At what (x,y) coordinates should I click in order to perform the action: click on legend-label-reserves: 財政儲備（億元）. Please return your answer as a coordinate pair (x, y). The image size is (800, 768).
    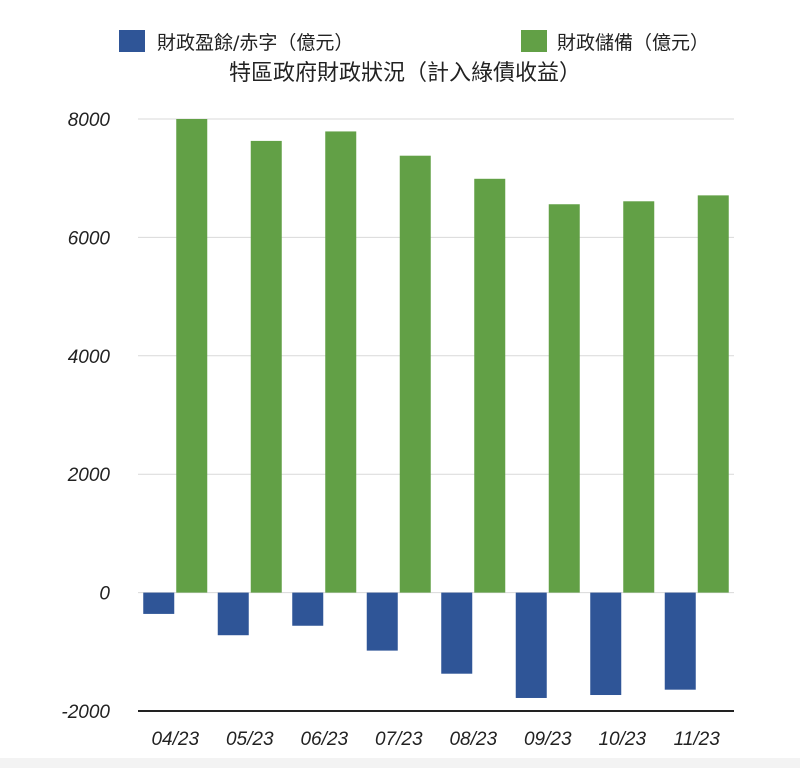
    Looking at the image, I should click on (633, 43).